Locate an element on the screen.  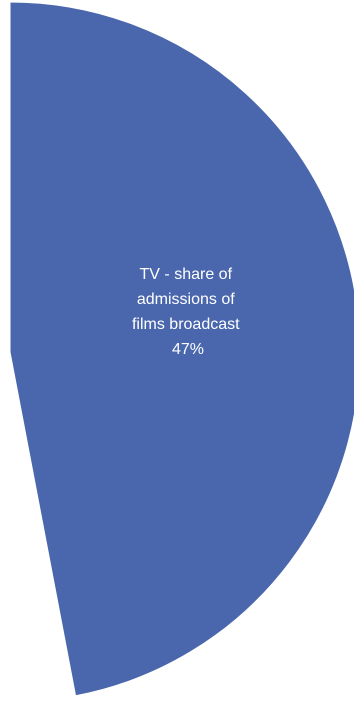
slice-label-line-1: TV - share of is located at coordinates (186, 274).